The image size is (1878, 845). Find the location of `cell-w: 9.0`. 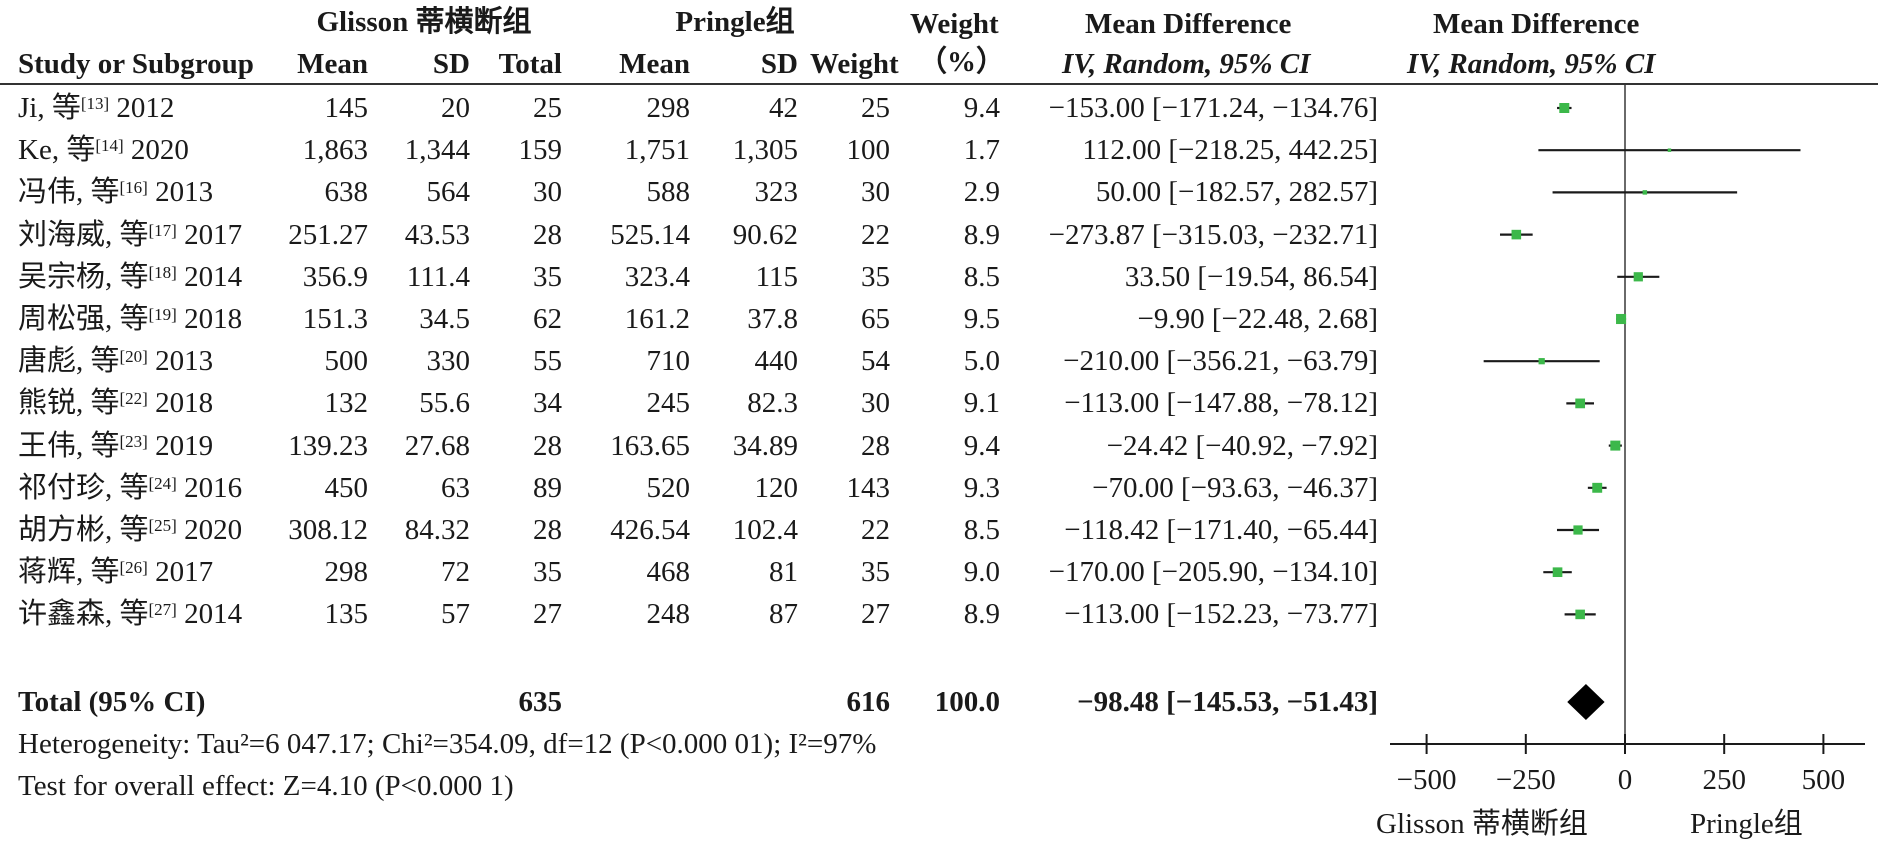

cell-w: 9.0 is located at coordinates (981, 572).